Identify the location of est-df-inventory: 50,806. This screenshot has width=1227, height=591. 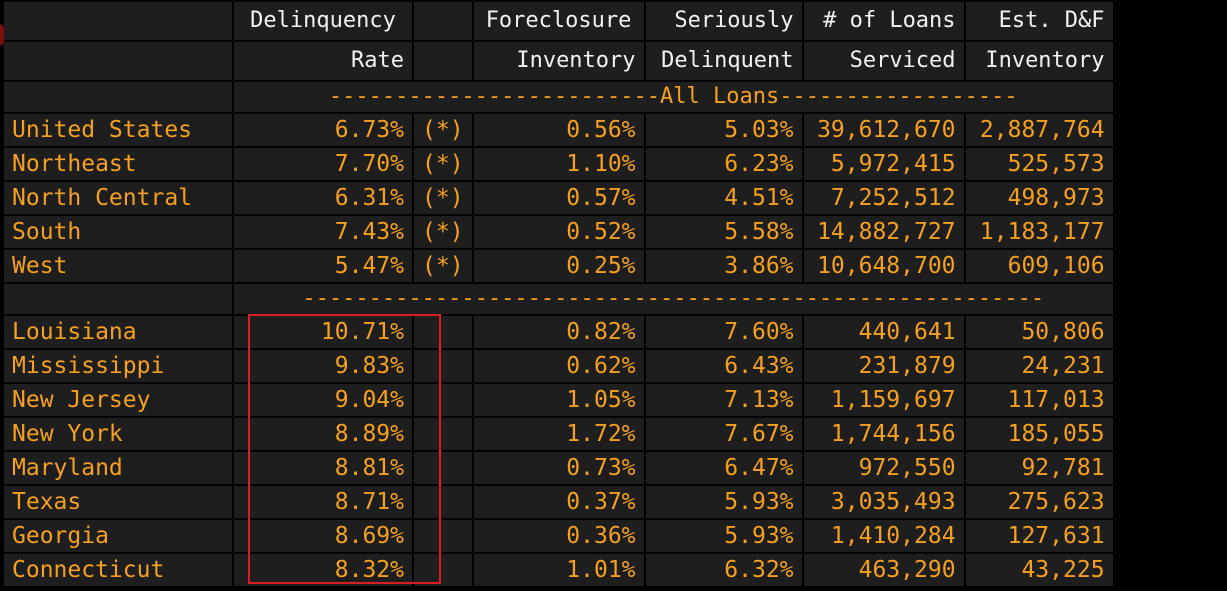
(1039, 332).